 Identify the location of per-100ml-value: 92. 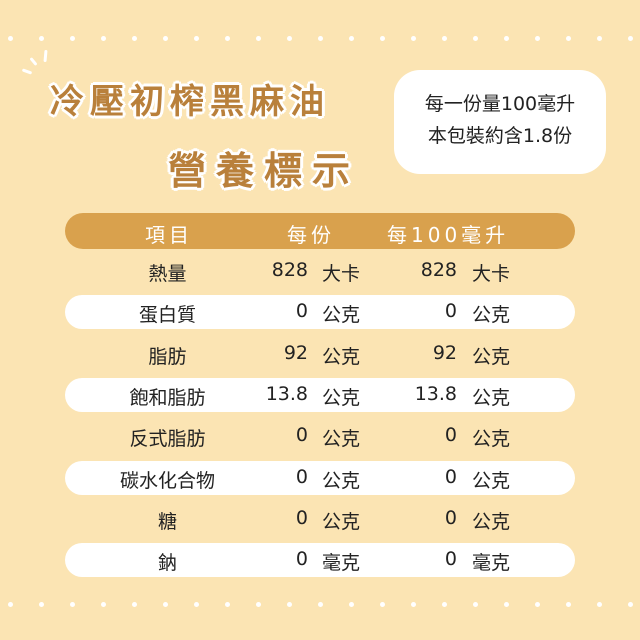
(444, 352).